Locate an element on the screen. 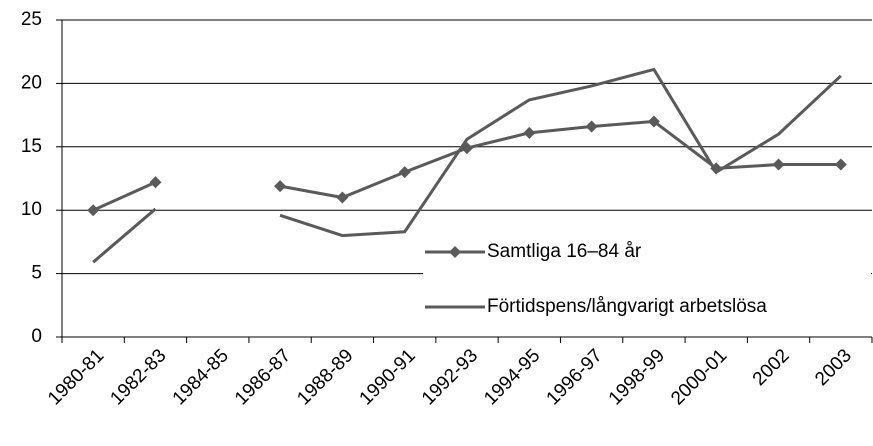 This screenshot has height=446, width=873. x-tick-label: 1986-87 is located at coordinates (263, 377).